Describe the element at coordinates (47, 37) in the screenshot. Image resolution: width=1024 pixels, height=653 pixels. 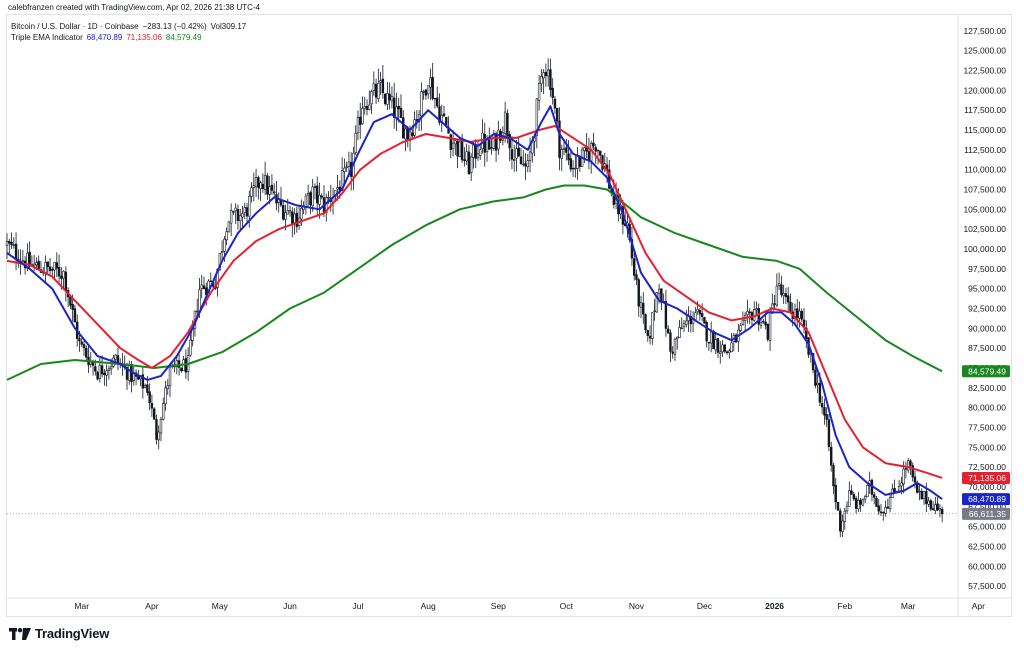
I see `indicator-name: Triple EMA Indicator` at that location.